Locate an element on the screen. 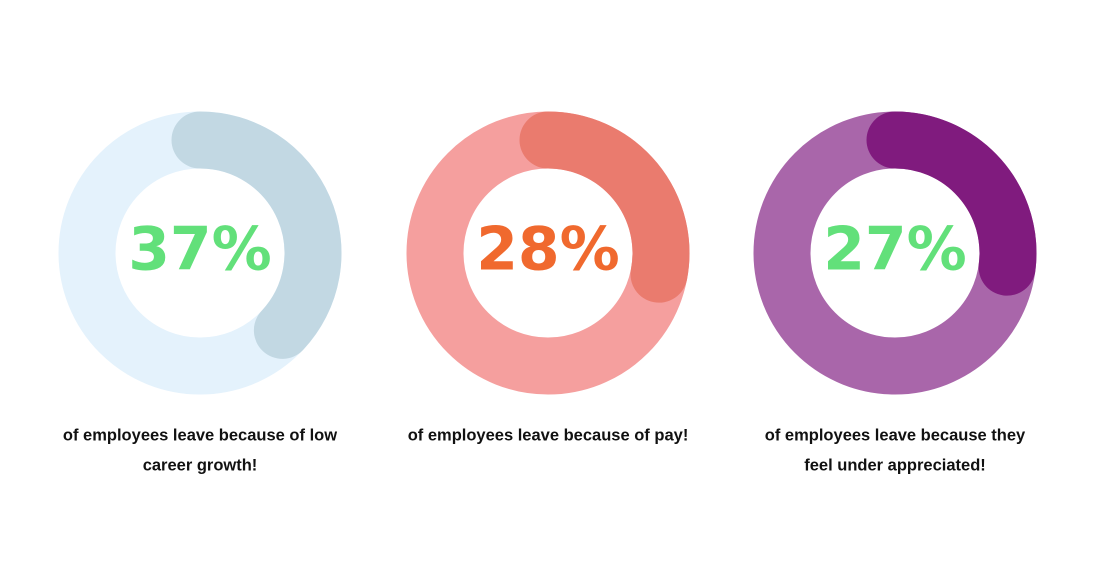 Image resolution: width=1095 pixels, height=572 pixels. percent-label: 28% is located at coordinates (548, 250).